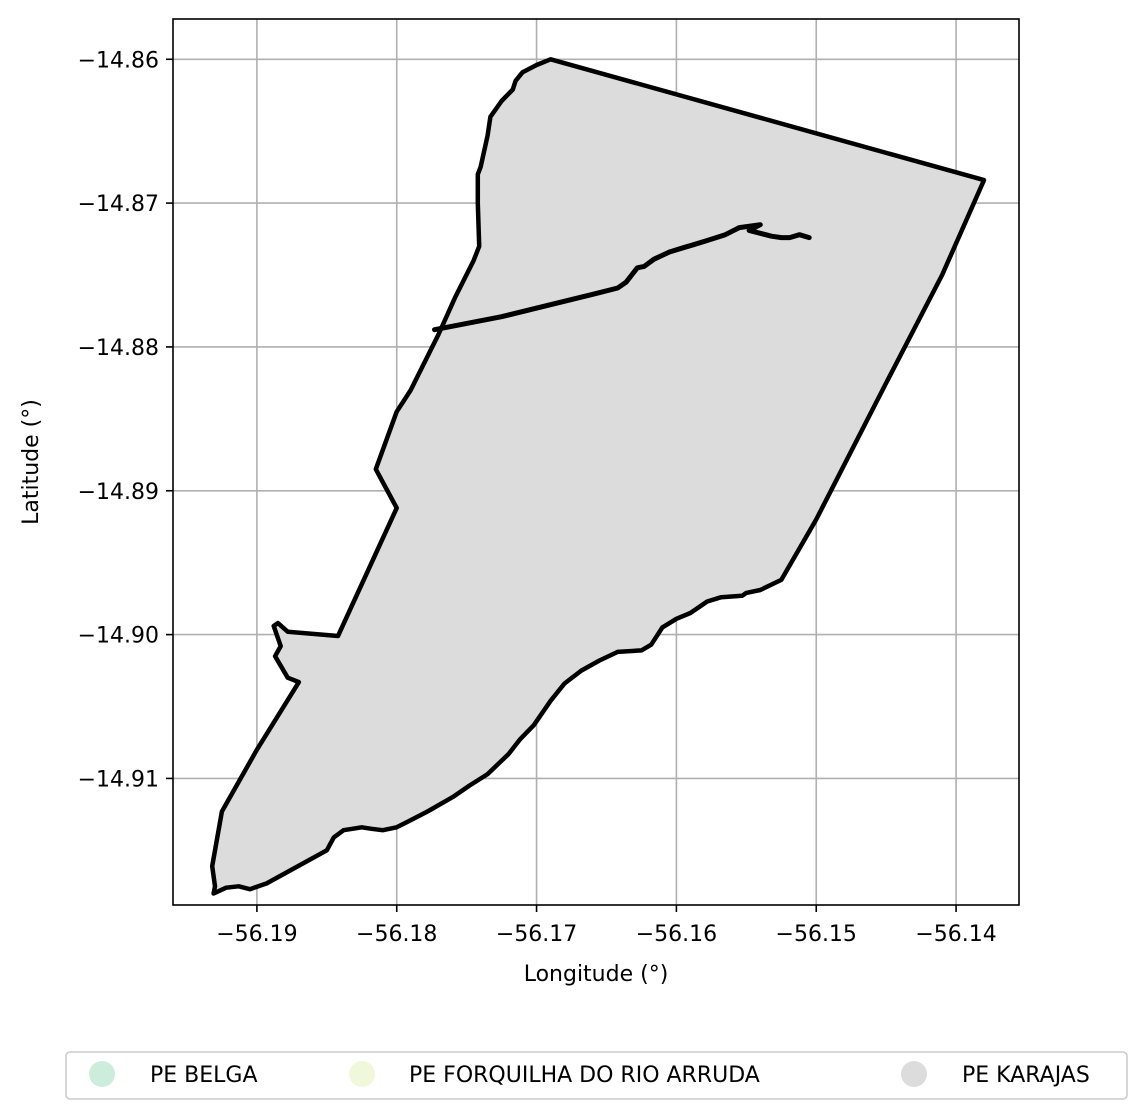 The width and height of the screenshot is (1147, 1119). What do you see at coordinates (584, 1075) in the screenshot?
I see `legend-label-pe-forquilha-do-rio-arruda: PE FORQUILHA DO RIO ARRUDA` at bounding box center [584, 1075].